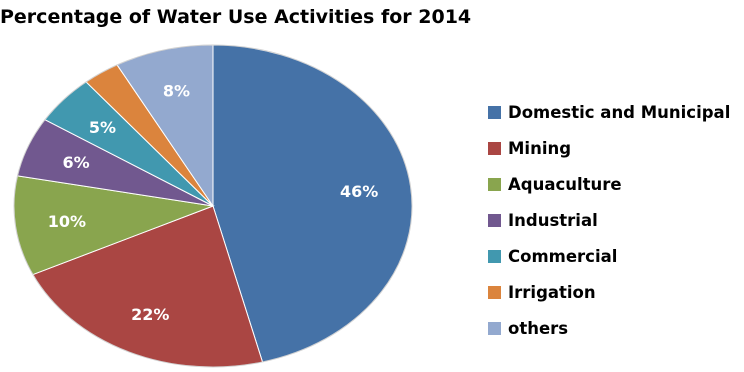 This screenshot has height=372, width=744. Describe the element at coordinates (609, 148) in the screenshot. I see `legend-item-mining: Mining` at that location.